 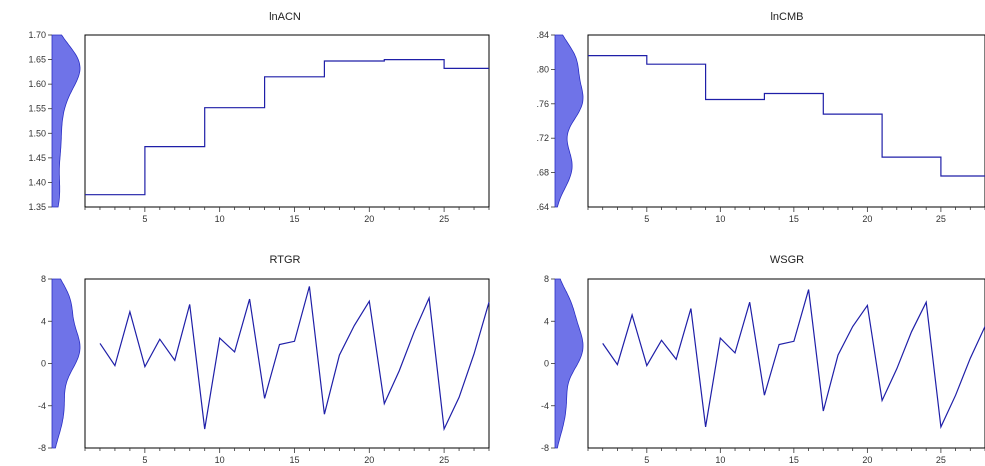 I want to click on series-line-RTGR, so click(x=294, y=359).